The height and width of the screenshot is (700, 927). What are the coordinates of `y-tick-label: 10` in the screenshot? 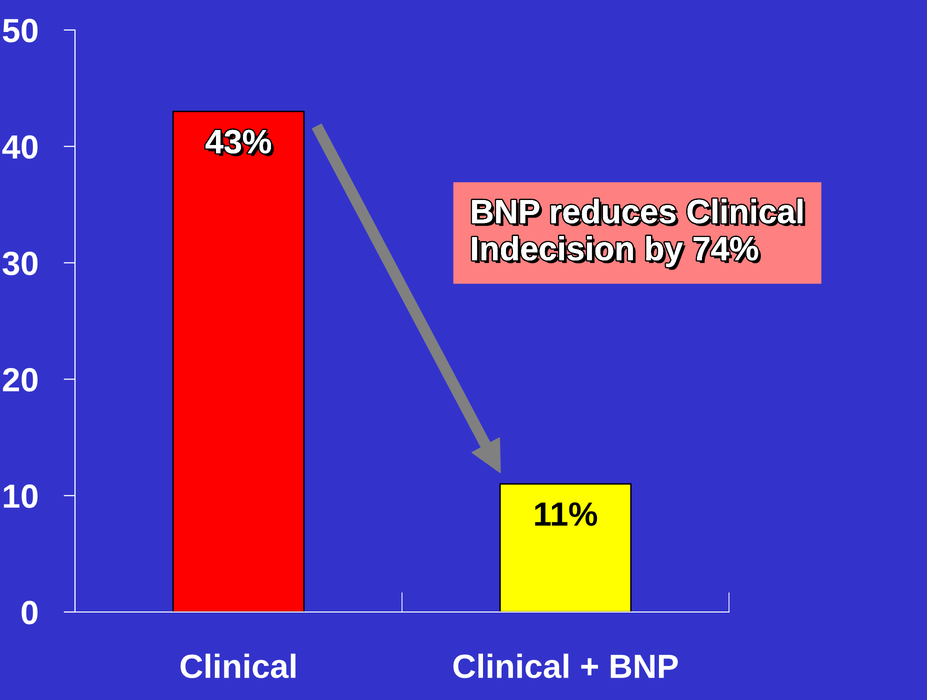 It's located at (21, 496).